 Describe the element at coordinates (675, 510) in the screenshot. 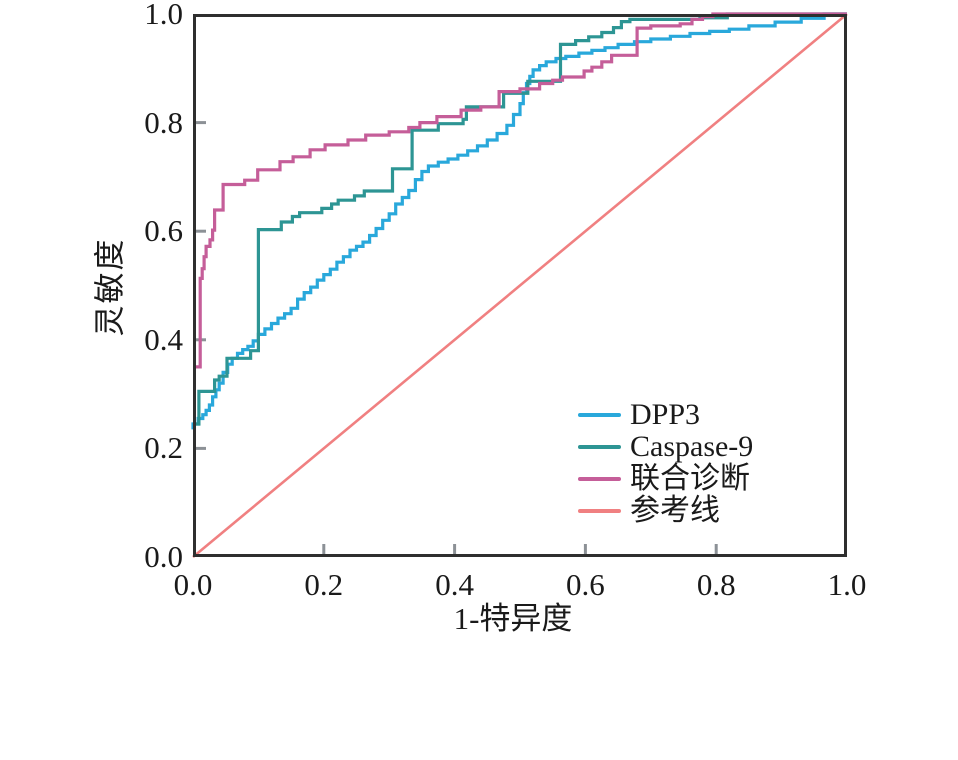

I see `legend-label: 参考线` at that location.